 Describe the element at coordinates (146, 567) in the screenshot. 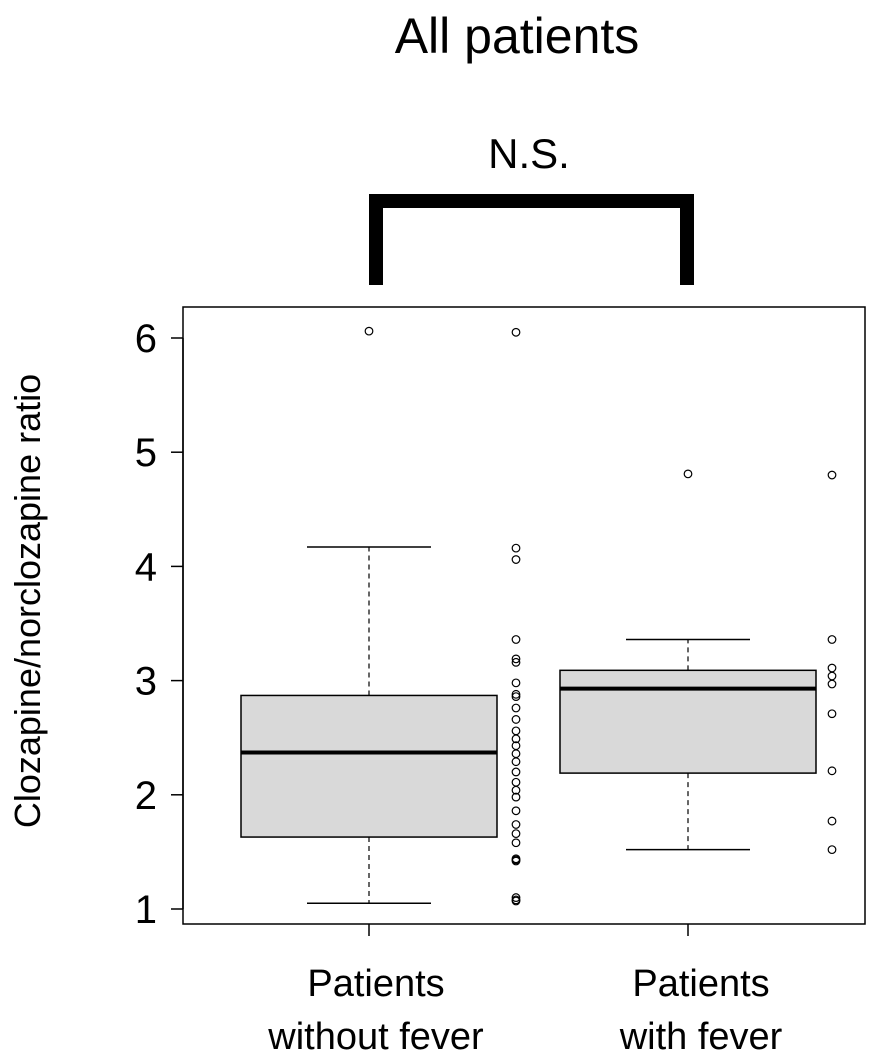

I see `y-tick-label: 4` at that location.